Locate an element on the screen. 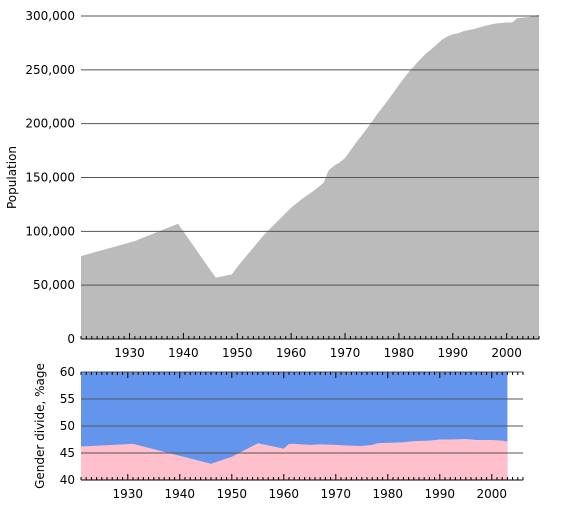 The height and width of the screenshot is (512, 566). lower-share-area is located at coordinates (294, 459).